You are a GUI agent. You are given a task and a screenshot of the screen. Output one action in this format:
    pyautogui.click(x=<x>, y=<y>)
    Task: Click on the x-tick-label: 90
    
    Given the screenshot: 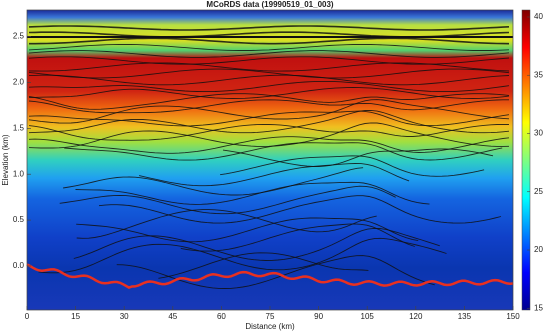 What is the action you would take?
    pyautogui.click(x=318, y=316)
    